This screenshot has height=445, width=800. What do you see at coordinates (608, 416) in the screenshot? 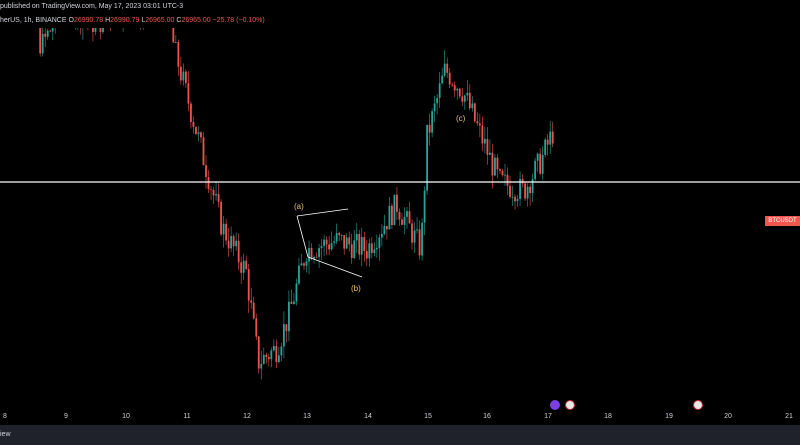
I see `time-tick-18: 18` at bounding box center [608, 416].